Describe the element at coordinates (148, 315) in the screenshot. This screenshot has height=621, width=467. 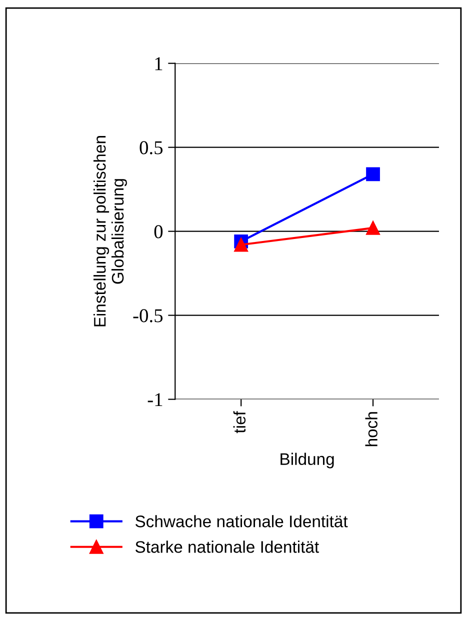
I see `y-tick-label: -0.5` at that location.